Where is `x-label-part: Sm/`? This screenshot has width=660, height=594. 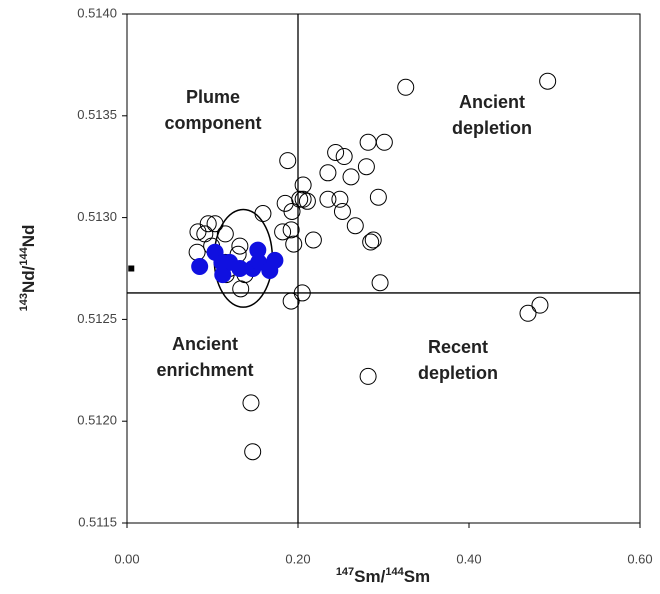 x-label-part: Sm/ is located at coordinates (369, 576).